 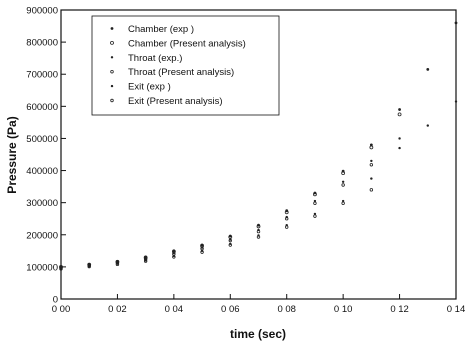 What do you see at coordinates (12, 154) in the screenshot?
I see `y-axis-title: Pressure (Pa)` at bounding box center [12, 154].